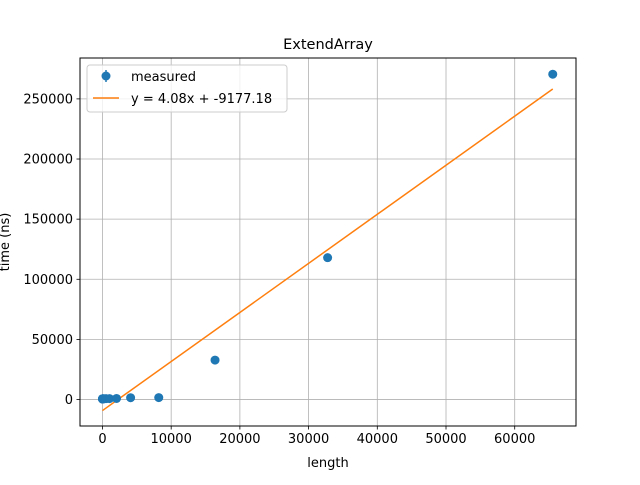 The height and width of the screenshot is (485, 640). What do you see at coordinates (69, 400) in the screenshot?
I see `y-tick-label: 0` at bounding box center [69, 400].